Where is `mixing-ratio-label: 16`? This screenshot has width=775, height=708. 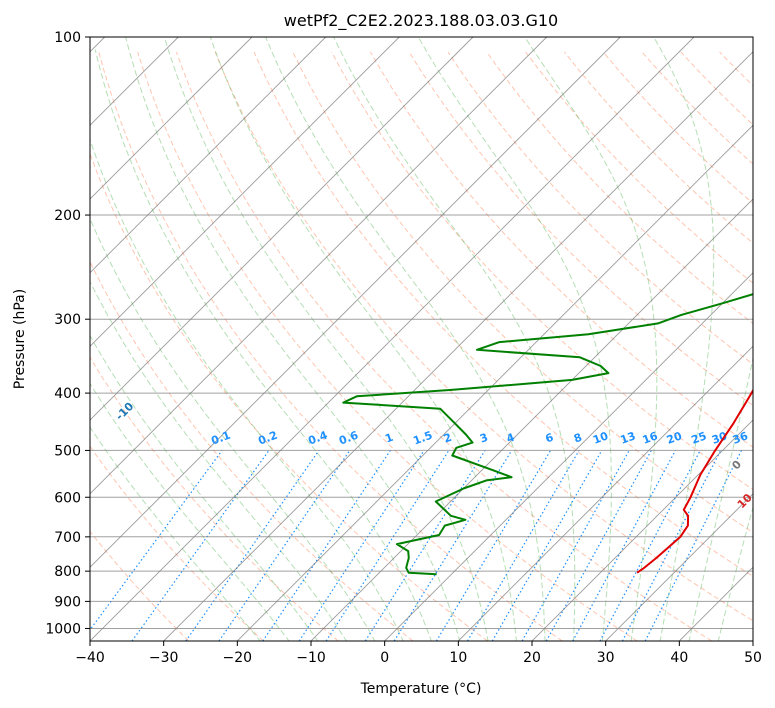 mixing-ratio-label: 16 is located at coordinates (650, 438).